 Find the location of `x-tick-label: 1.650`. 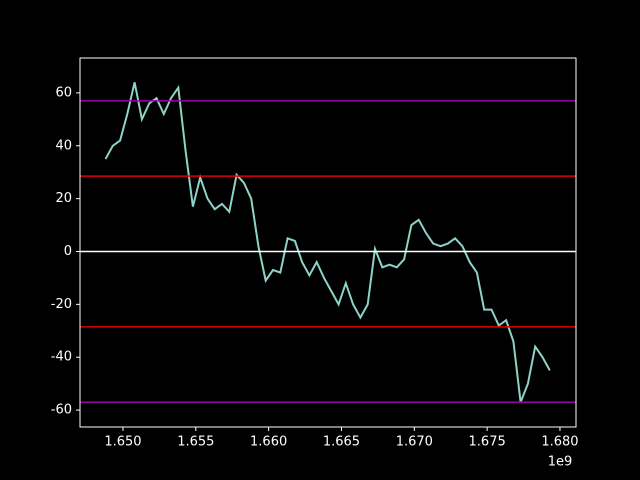

x-tick-label: 1.650 is located at coordinates (122, 442).